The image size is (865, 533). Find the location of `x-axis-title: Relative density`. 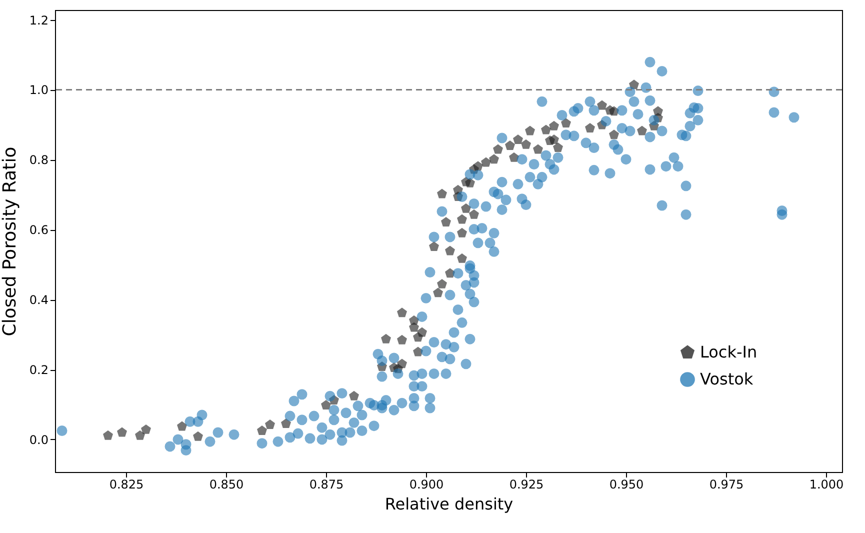

x-axis-title: Relative density is located at coordinates (449, 504).